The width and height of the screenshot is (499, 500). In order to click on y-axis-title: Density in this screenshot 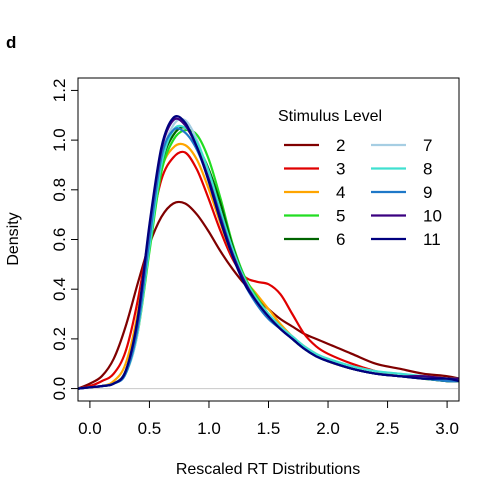, I will do `click(13, 238)`.